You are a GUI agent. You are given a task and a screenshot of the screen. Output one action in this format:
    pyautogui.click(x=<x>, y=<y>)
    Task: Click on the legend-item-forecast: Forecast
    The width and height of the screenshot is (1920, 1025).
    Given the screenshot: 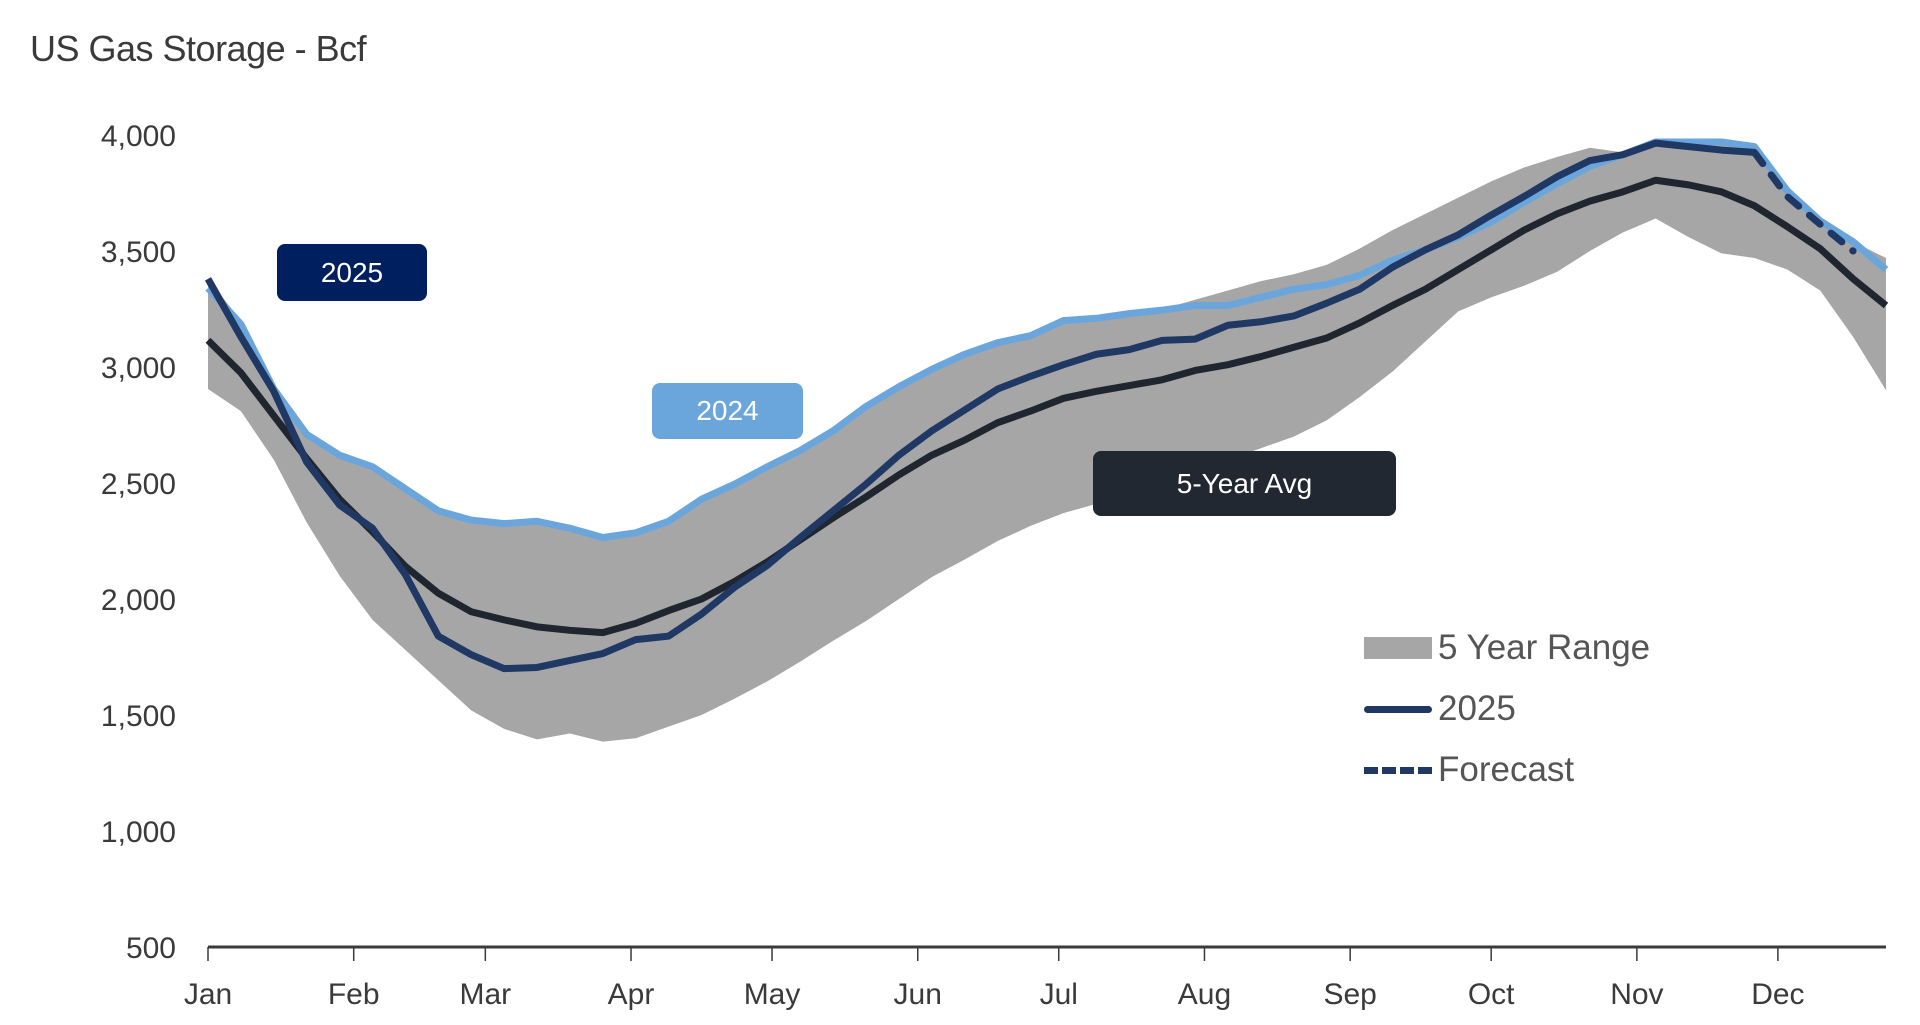 What is the action you would take?
    pyautogui.click(x=1469, y=770)
    